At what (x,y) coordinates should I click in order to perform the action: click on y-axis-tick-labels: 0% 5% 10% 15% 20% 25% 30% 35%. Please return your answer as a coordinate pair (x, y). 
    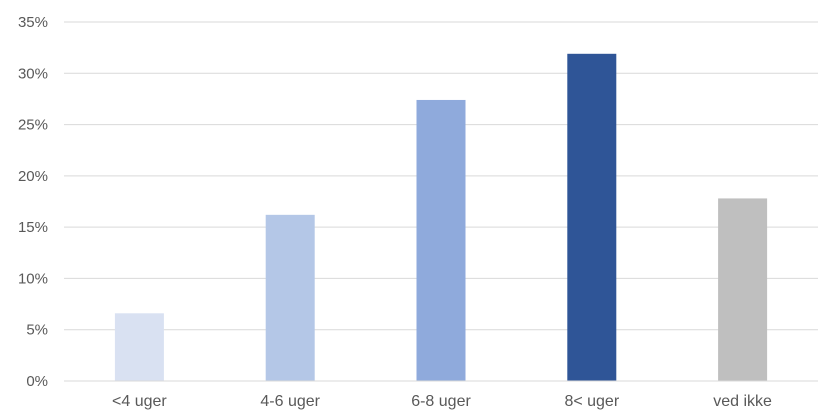
    Looking at the image, I should click on (33, 202).